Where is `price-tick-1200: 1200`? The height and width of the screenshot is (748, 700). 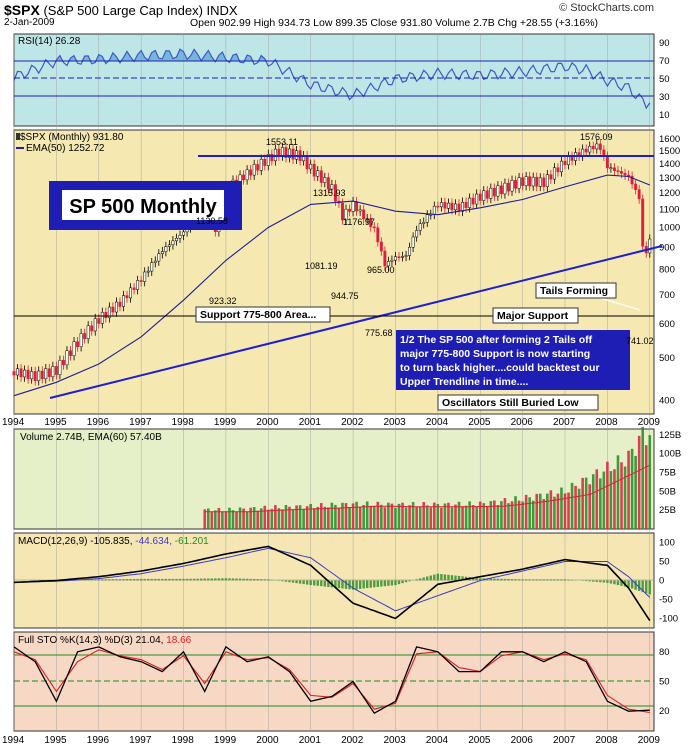
price-tick-1200: 1200 is located at coordinates (669, 193).